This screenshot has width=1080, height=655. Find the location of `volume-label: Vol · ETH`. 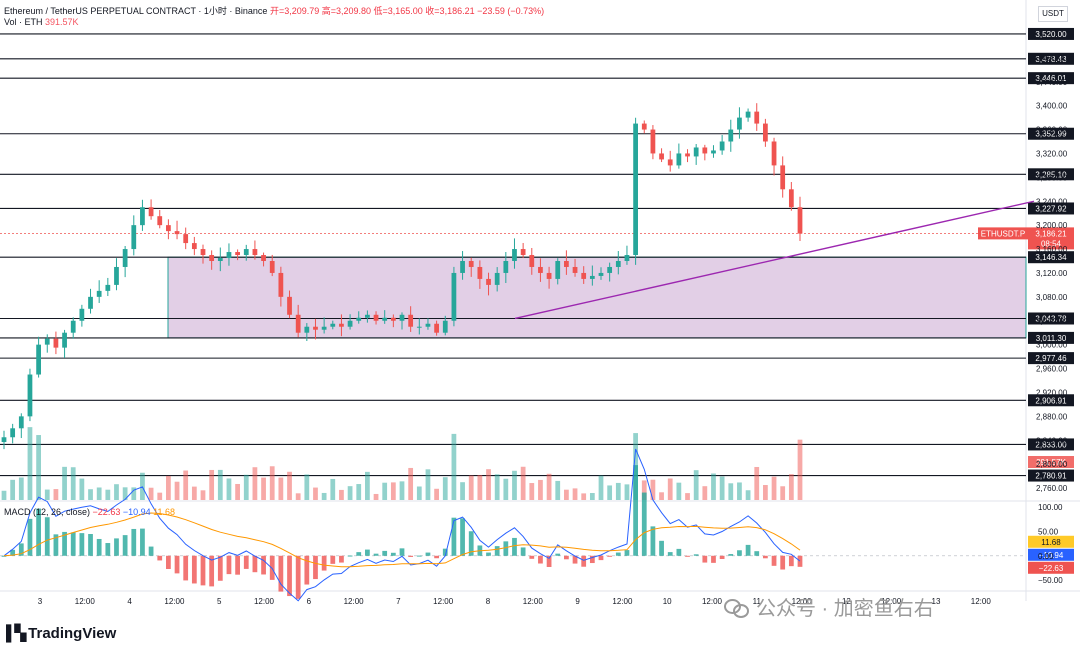

volume-label: Vol · ETH is located at coordinates (23, 22).